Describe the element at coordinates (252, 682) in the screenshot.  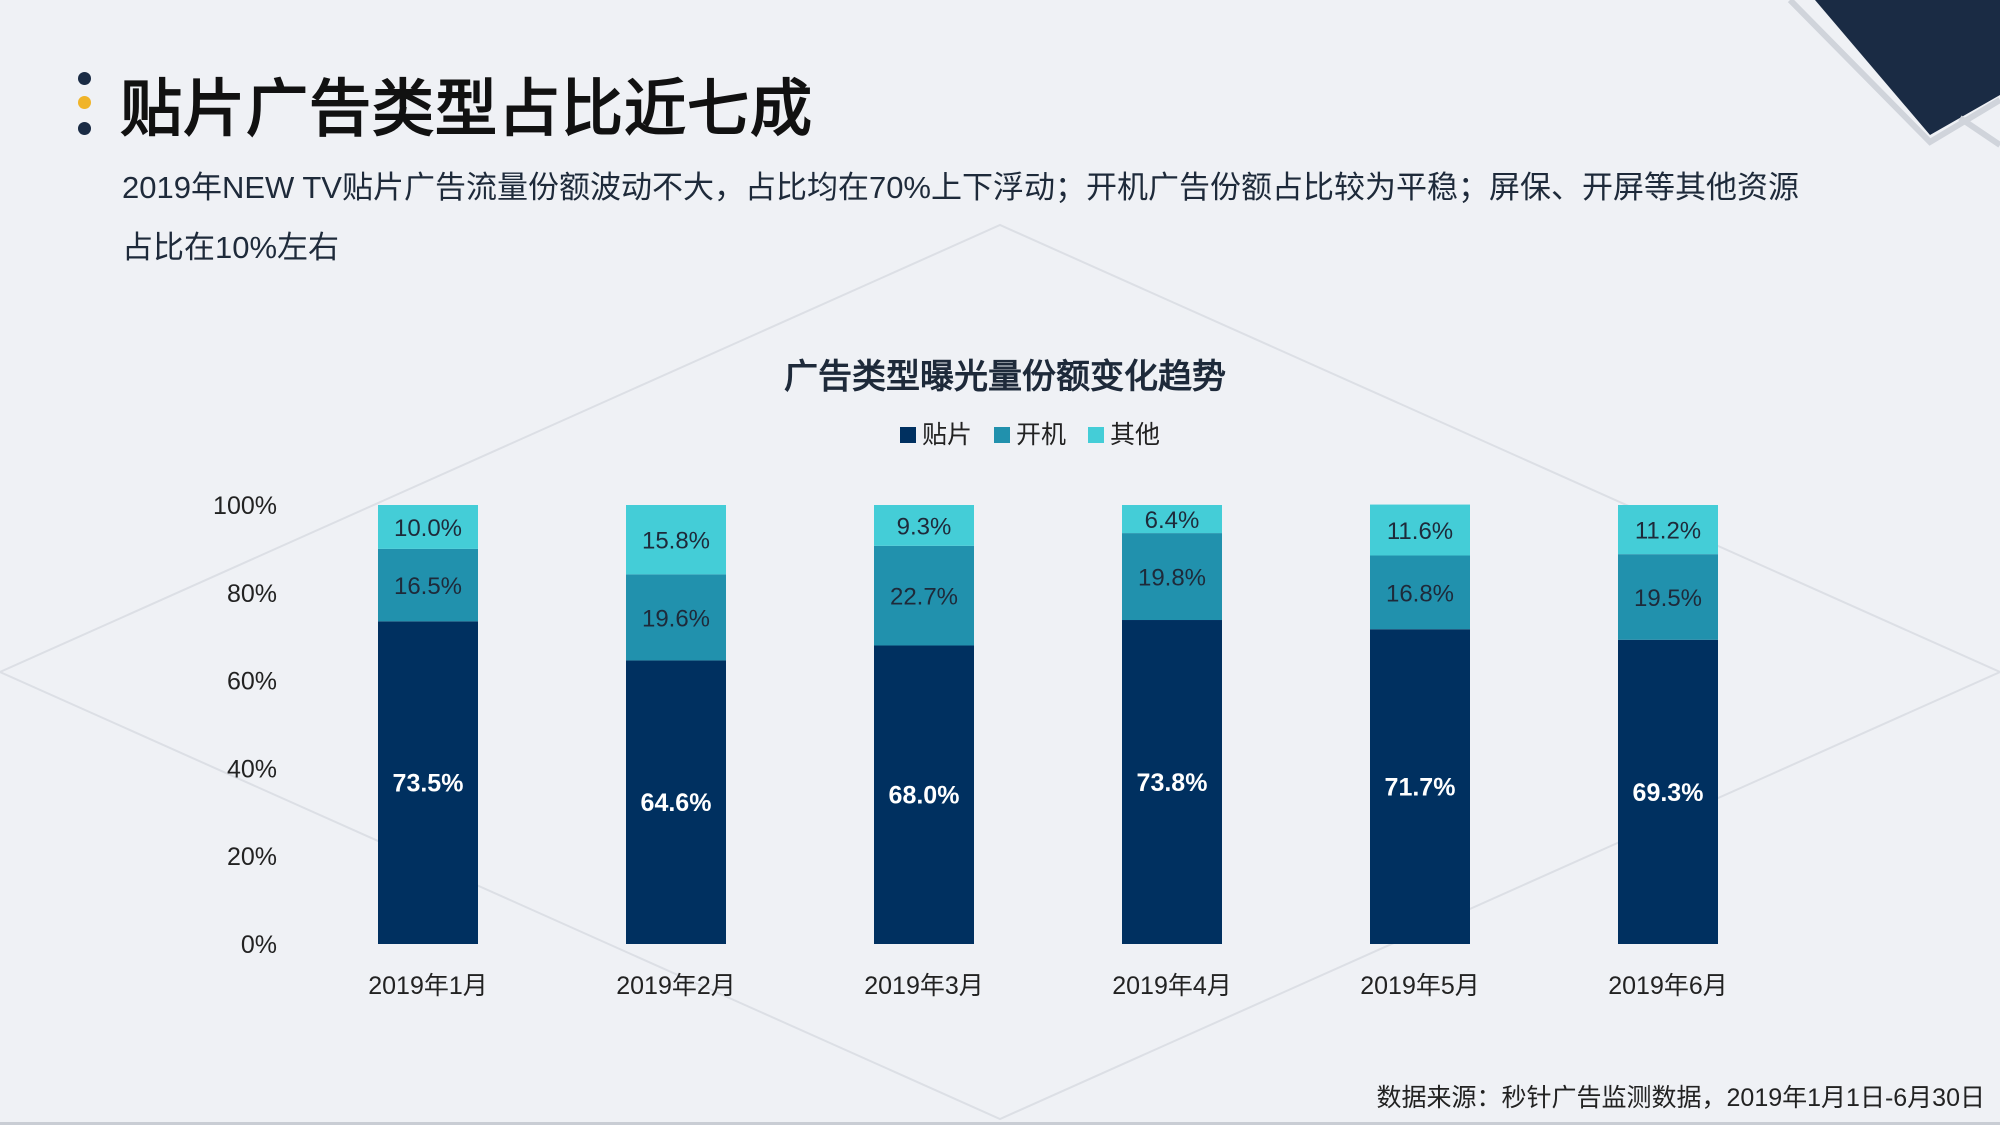
I see `y-tick-label: 60%` at that location.